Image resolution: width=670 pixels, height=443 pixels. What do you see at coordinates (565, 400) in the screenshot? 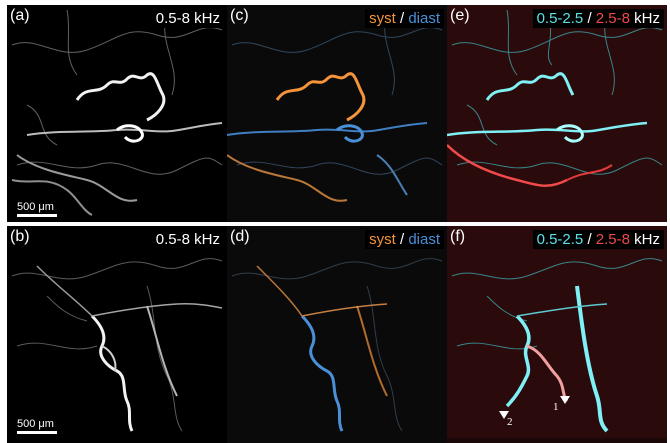
I see `arrow-1-icon` at bounding box center [565, 400].